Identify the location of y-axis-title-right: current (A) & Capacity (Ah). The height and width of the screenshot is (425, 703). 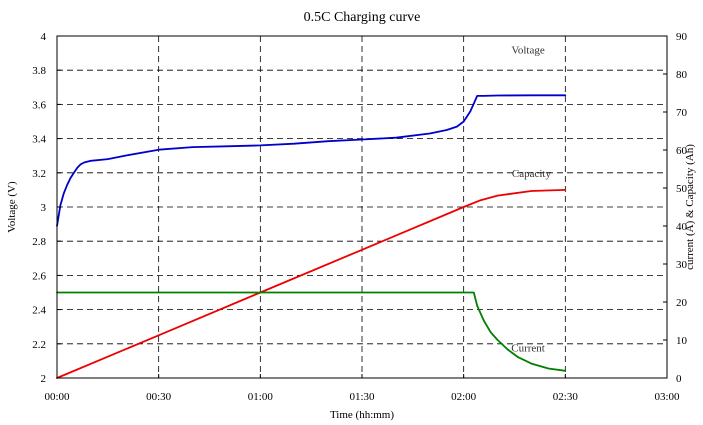
(690, 207).